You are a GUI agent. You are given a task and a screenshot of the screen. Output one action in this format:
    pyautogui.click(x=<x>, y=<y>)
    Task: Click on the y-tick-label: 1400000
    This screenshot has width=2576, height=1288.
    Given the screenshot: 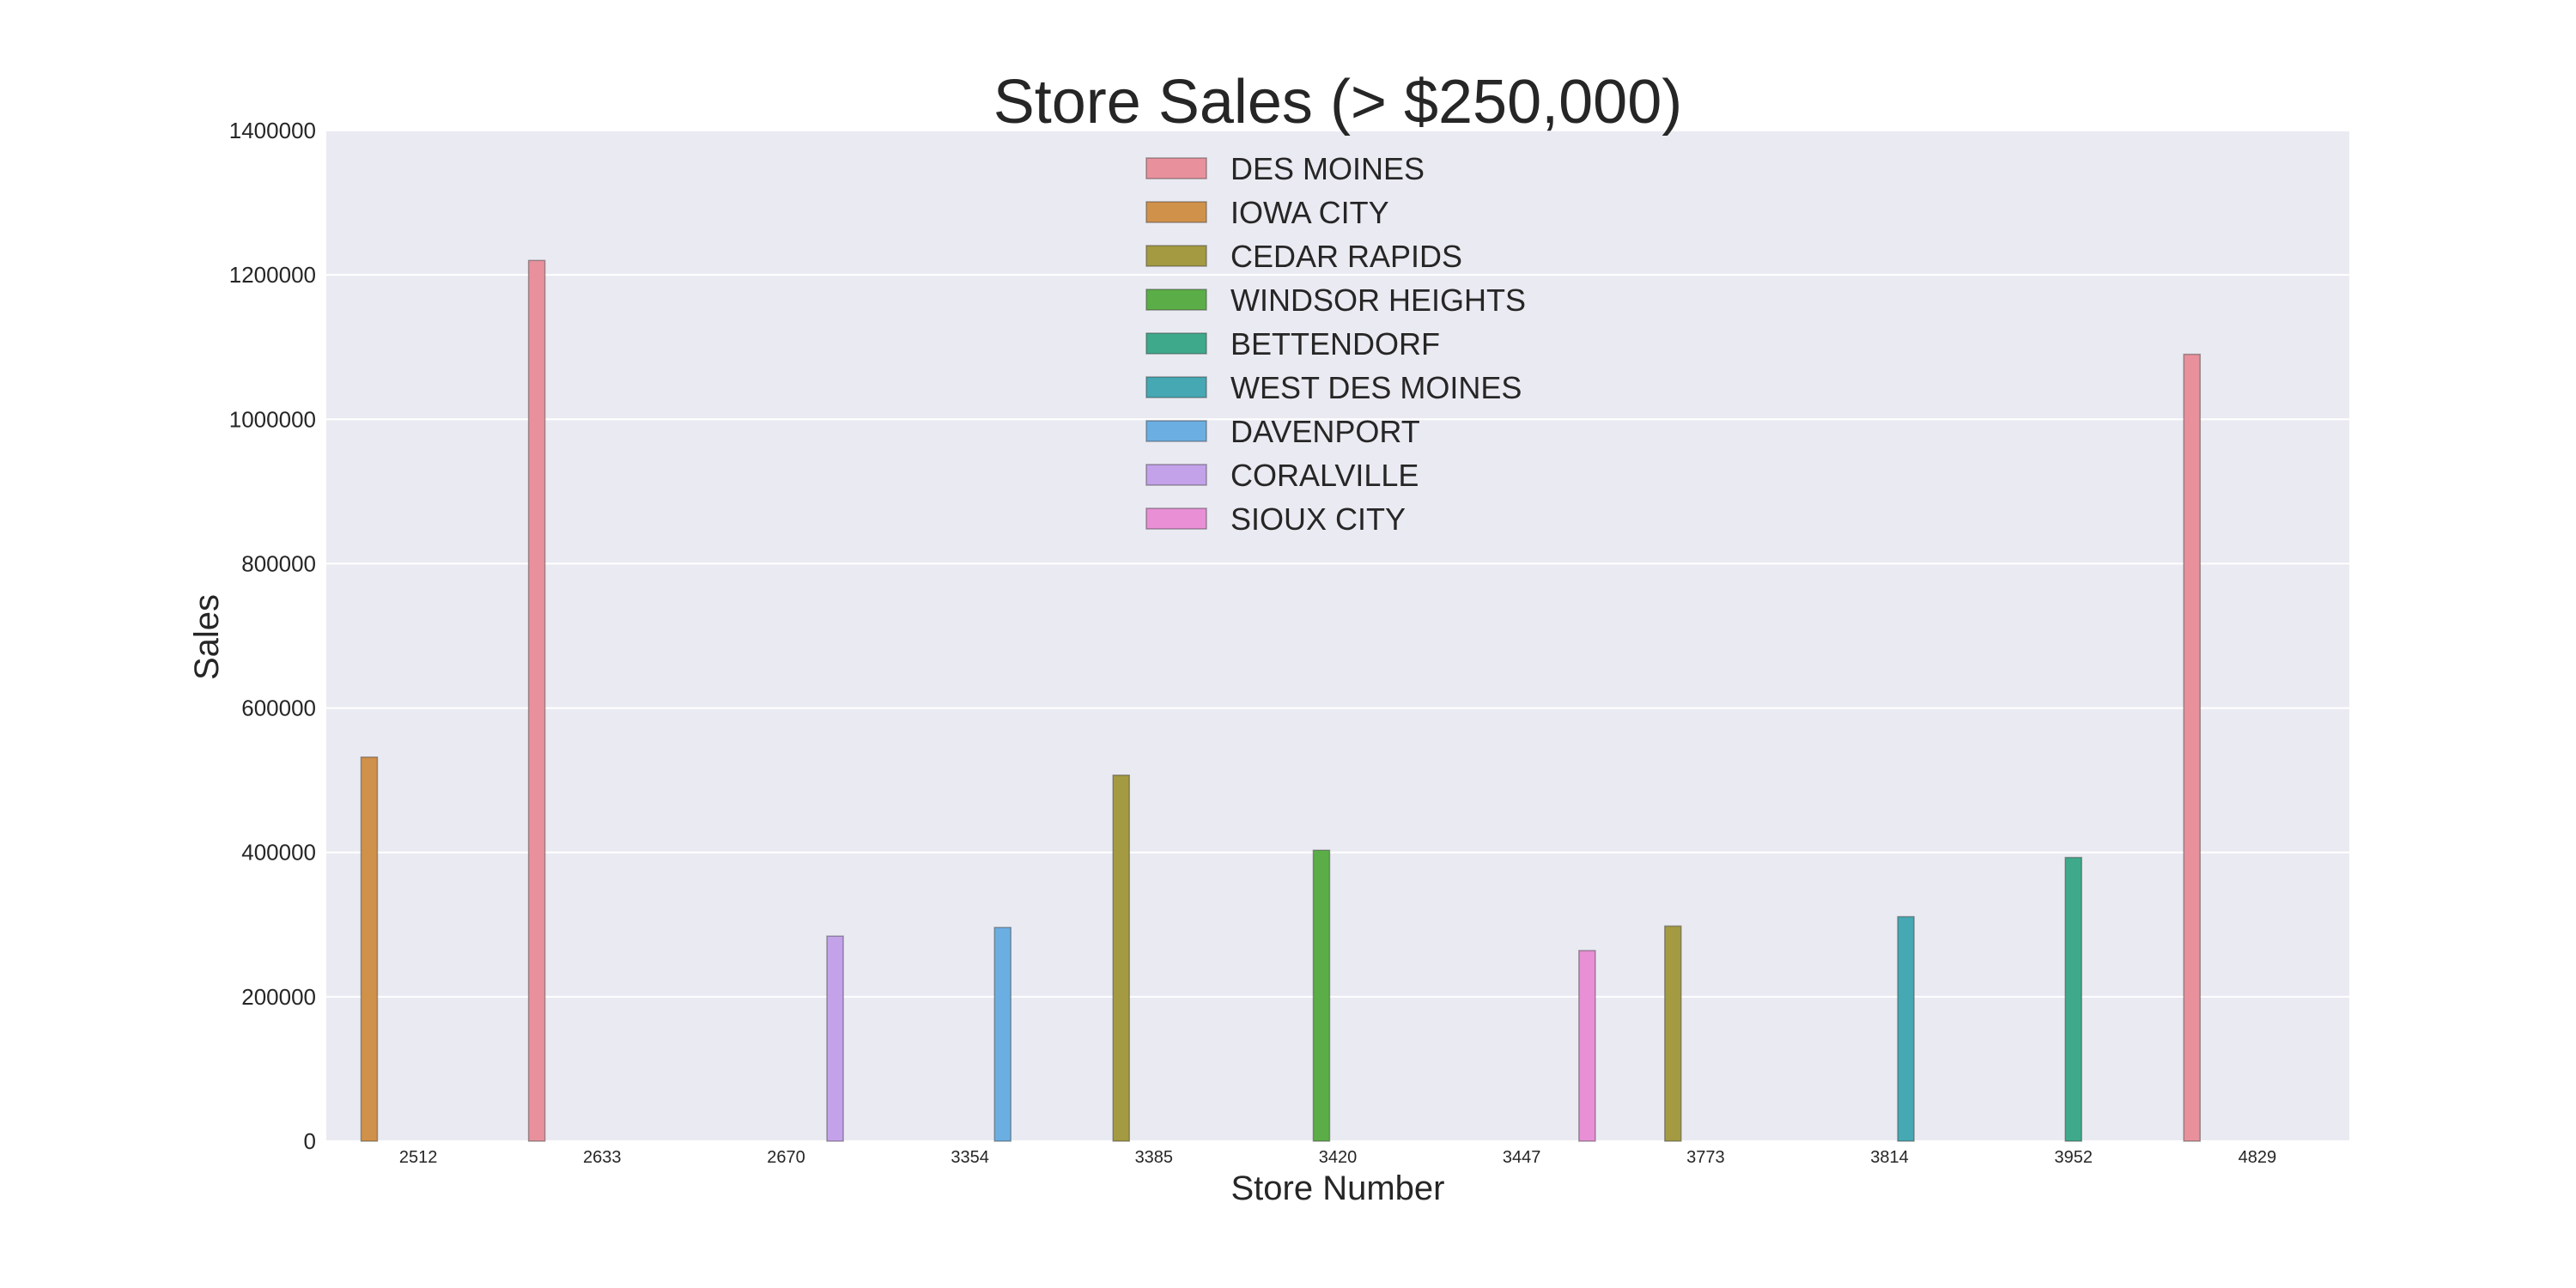 What is the action you would take?
    pyautogui.click(x=272, y=130)
    